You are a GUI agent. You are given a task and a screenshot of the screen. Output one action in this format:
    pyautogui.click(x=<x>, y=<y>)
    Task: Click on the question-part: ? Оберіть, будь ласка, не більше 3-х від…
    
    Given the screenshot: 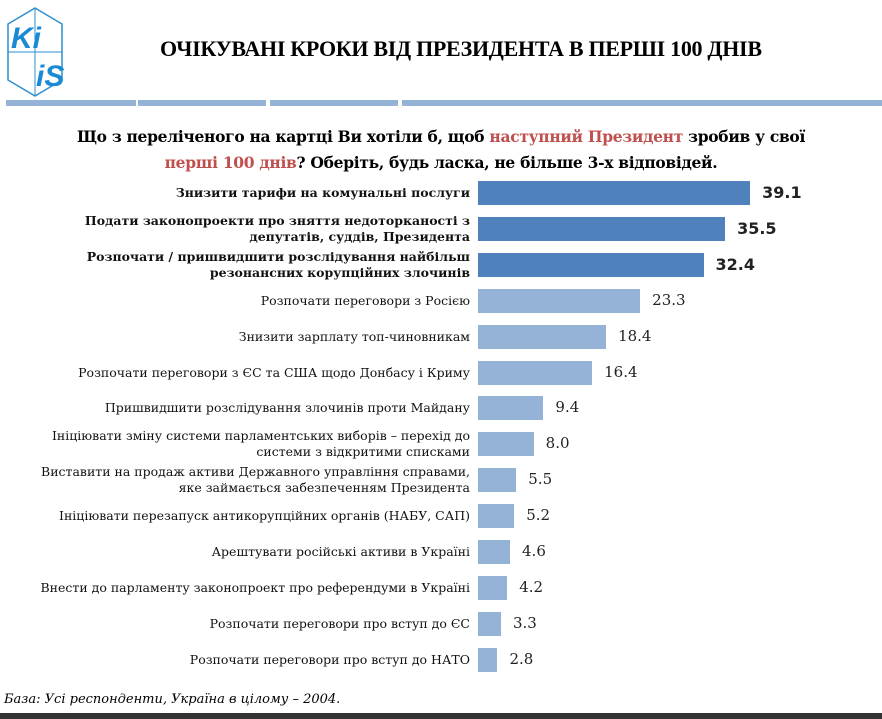 What is the action you would take?
    pyautogui.click(x=507, y=162)
    